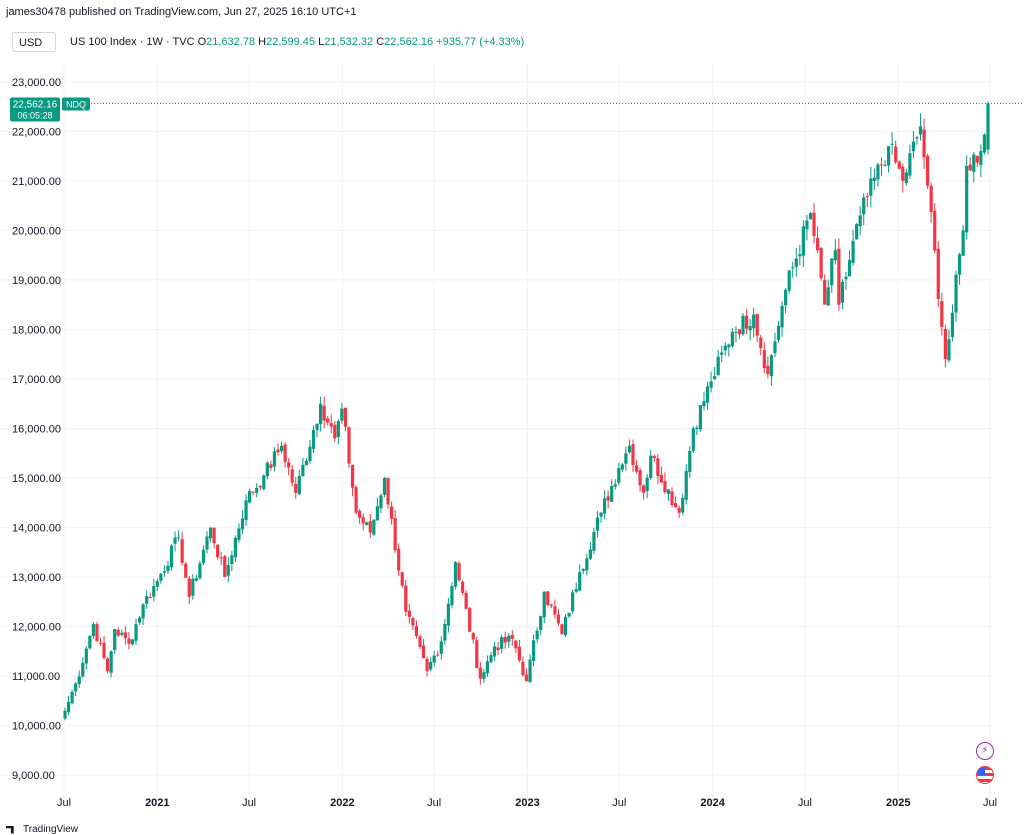  What do you see at coordinates (157, 803) in the screenshot?
I see `x-tick-label: 2021` at bounding box center [157, 803].